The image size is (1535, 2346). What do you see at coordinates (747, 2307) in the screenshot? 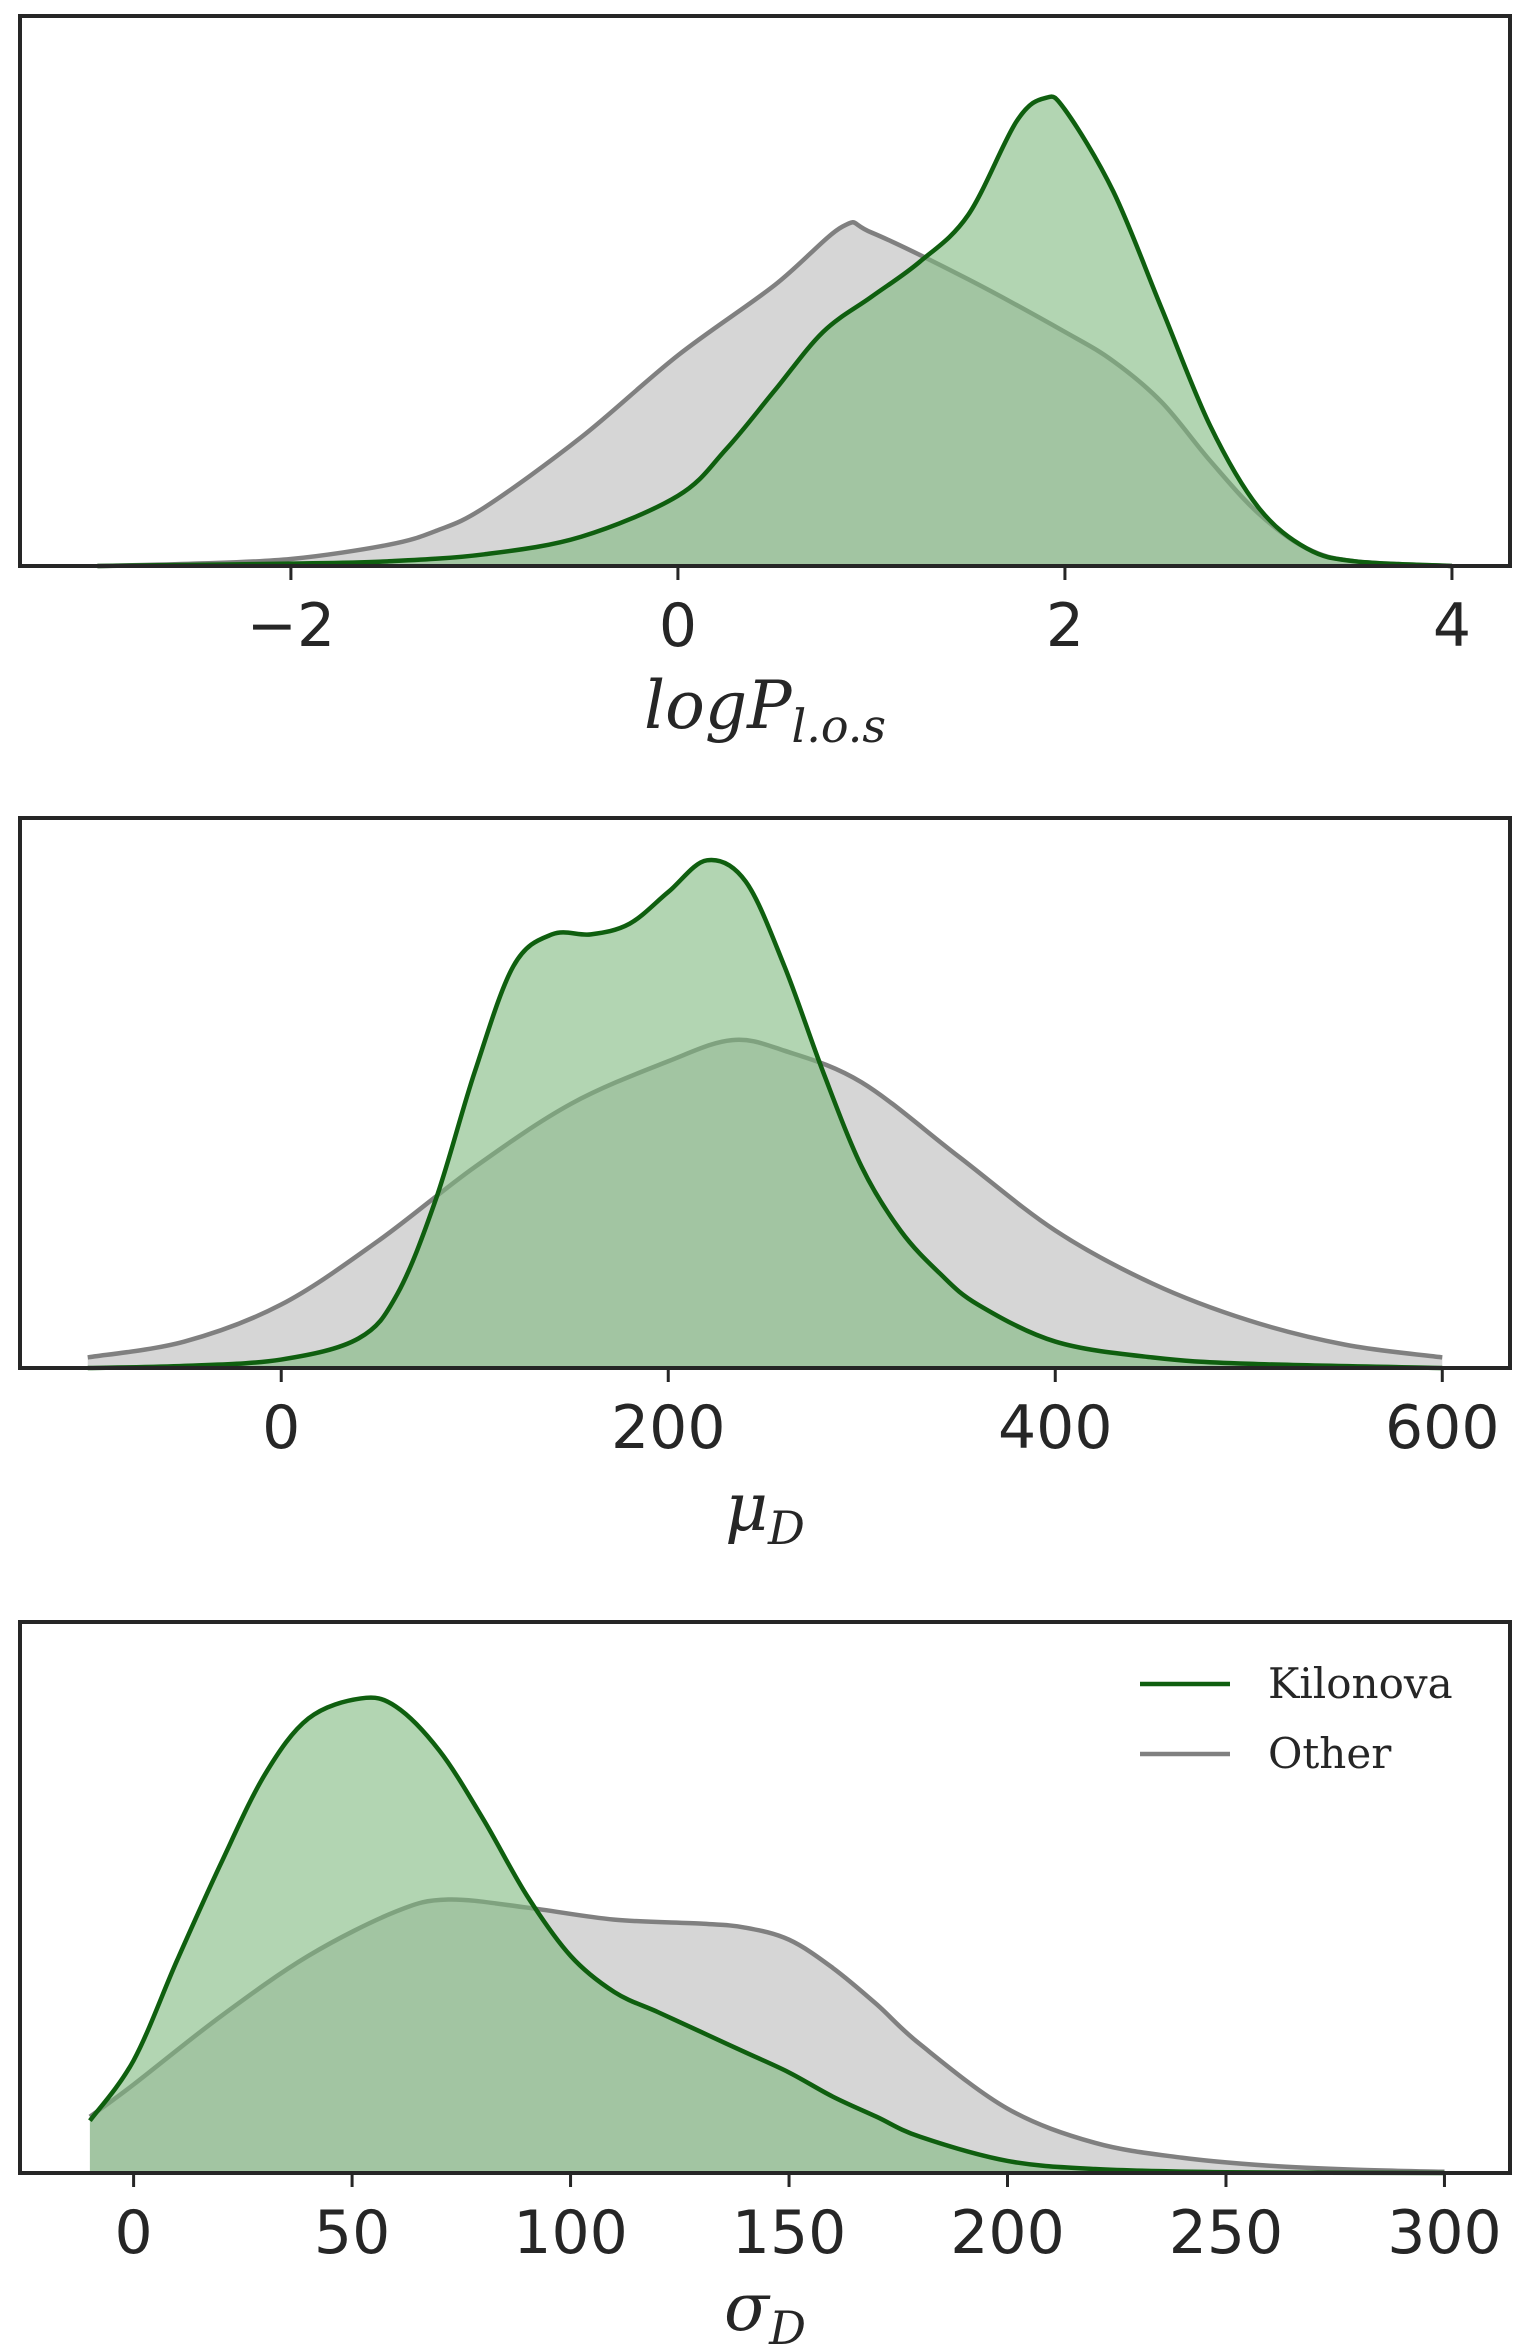
I see `x-axis-title-main: σ` at bounding box center [747, 2307].